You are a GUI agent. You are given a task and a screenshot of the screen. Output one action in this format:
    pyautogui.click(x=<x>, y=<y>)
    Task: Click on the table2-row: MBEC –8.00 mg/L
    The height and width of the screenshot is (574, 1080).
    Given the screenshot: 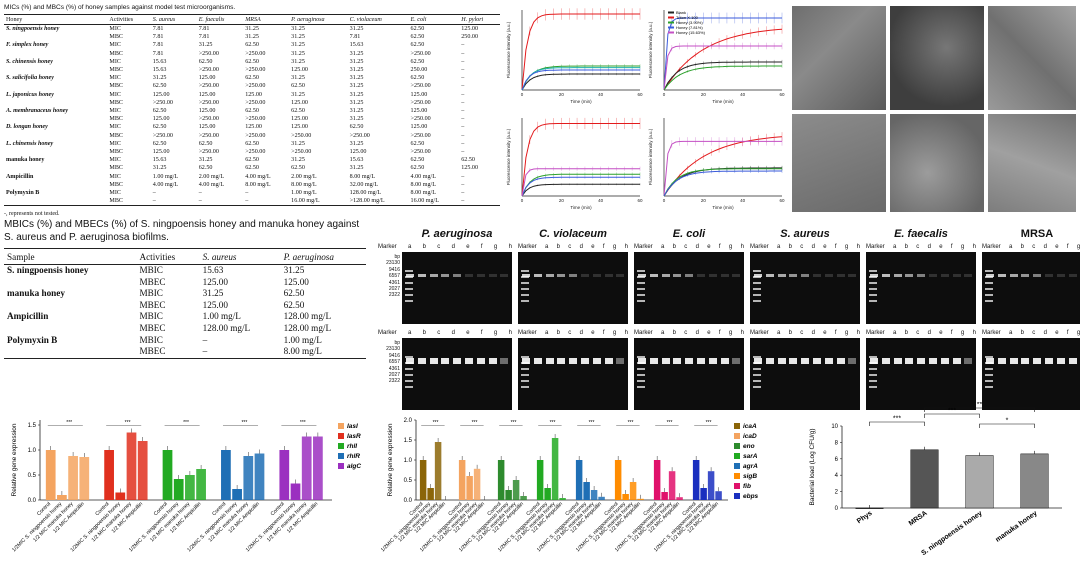 What is the action you would take?
    pyautogui.click(x=185, y=352)
    